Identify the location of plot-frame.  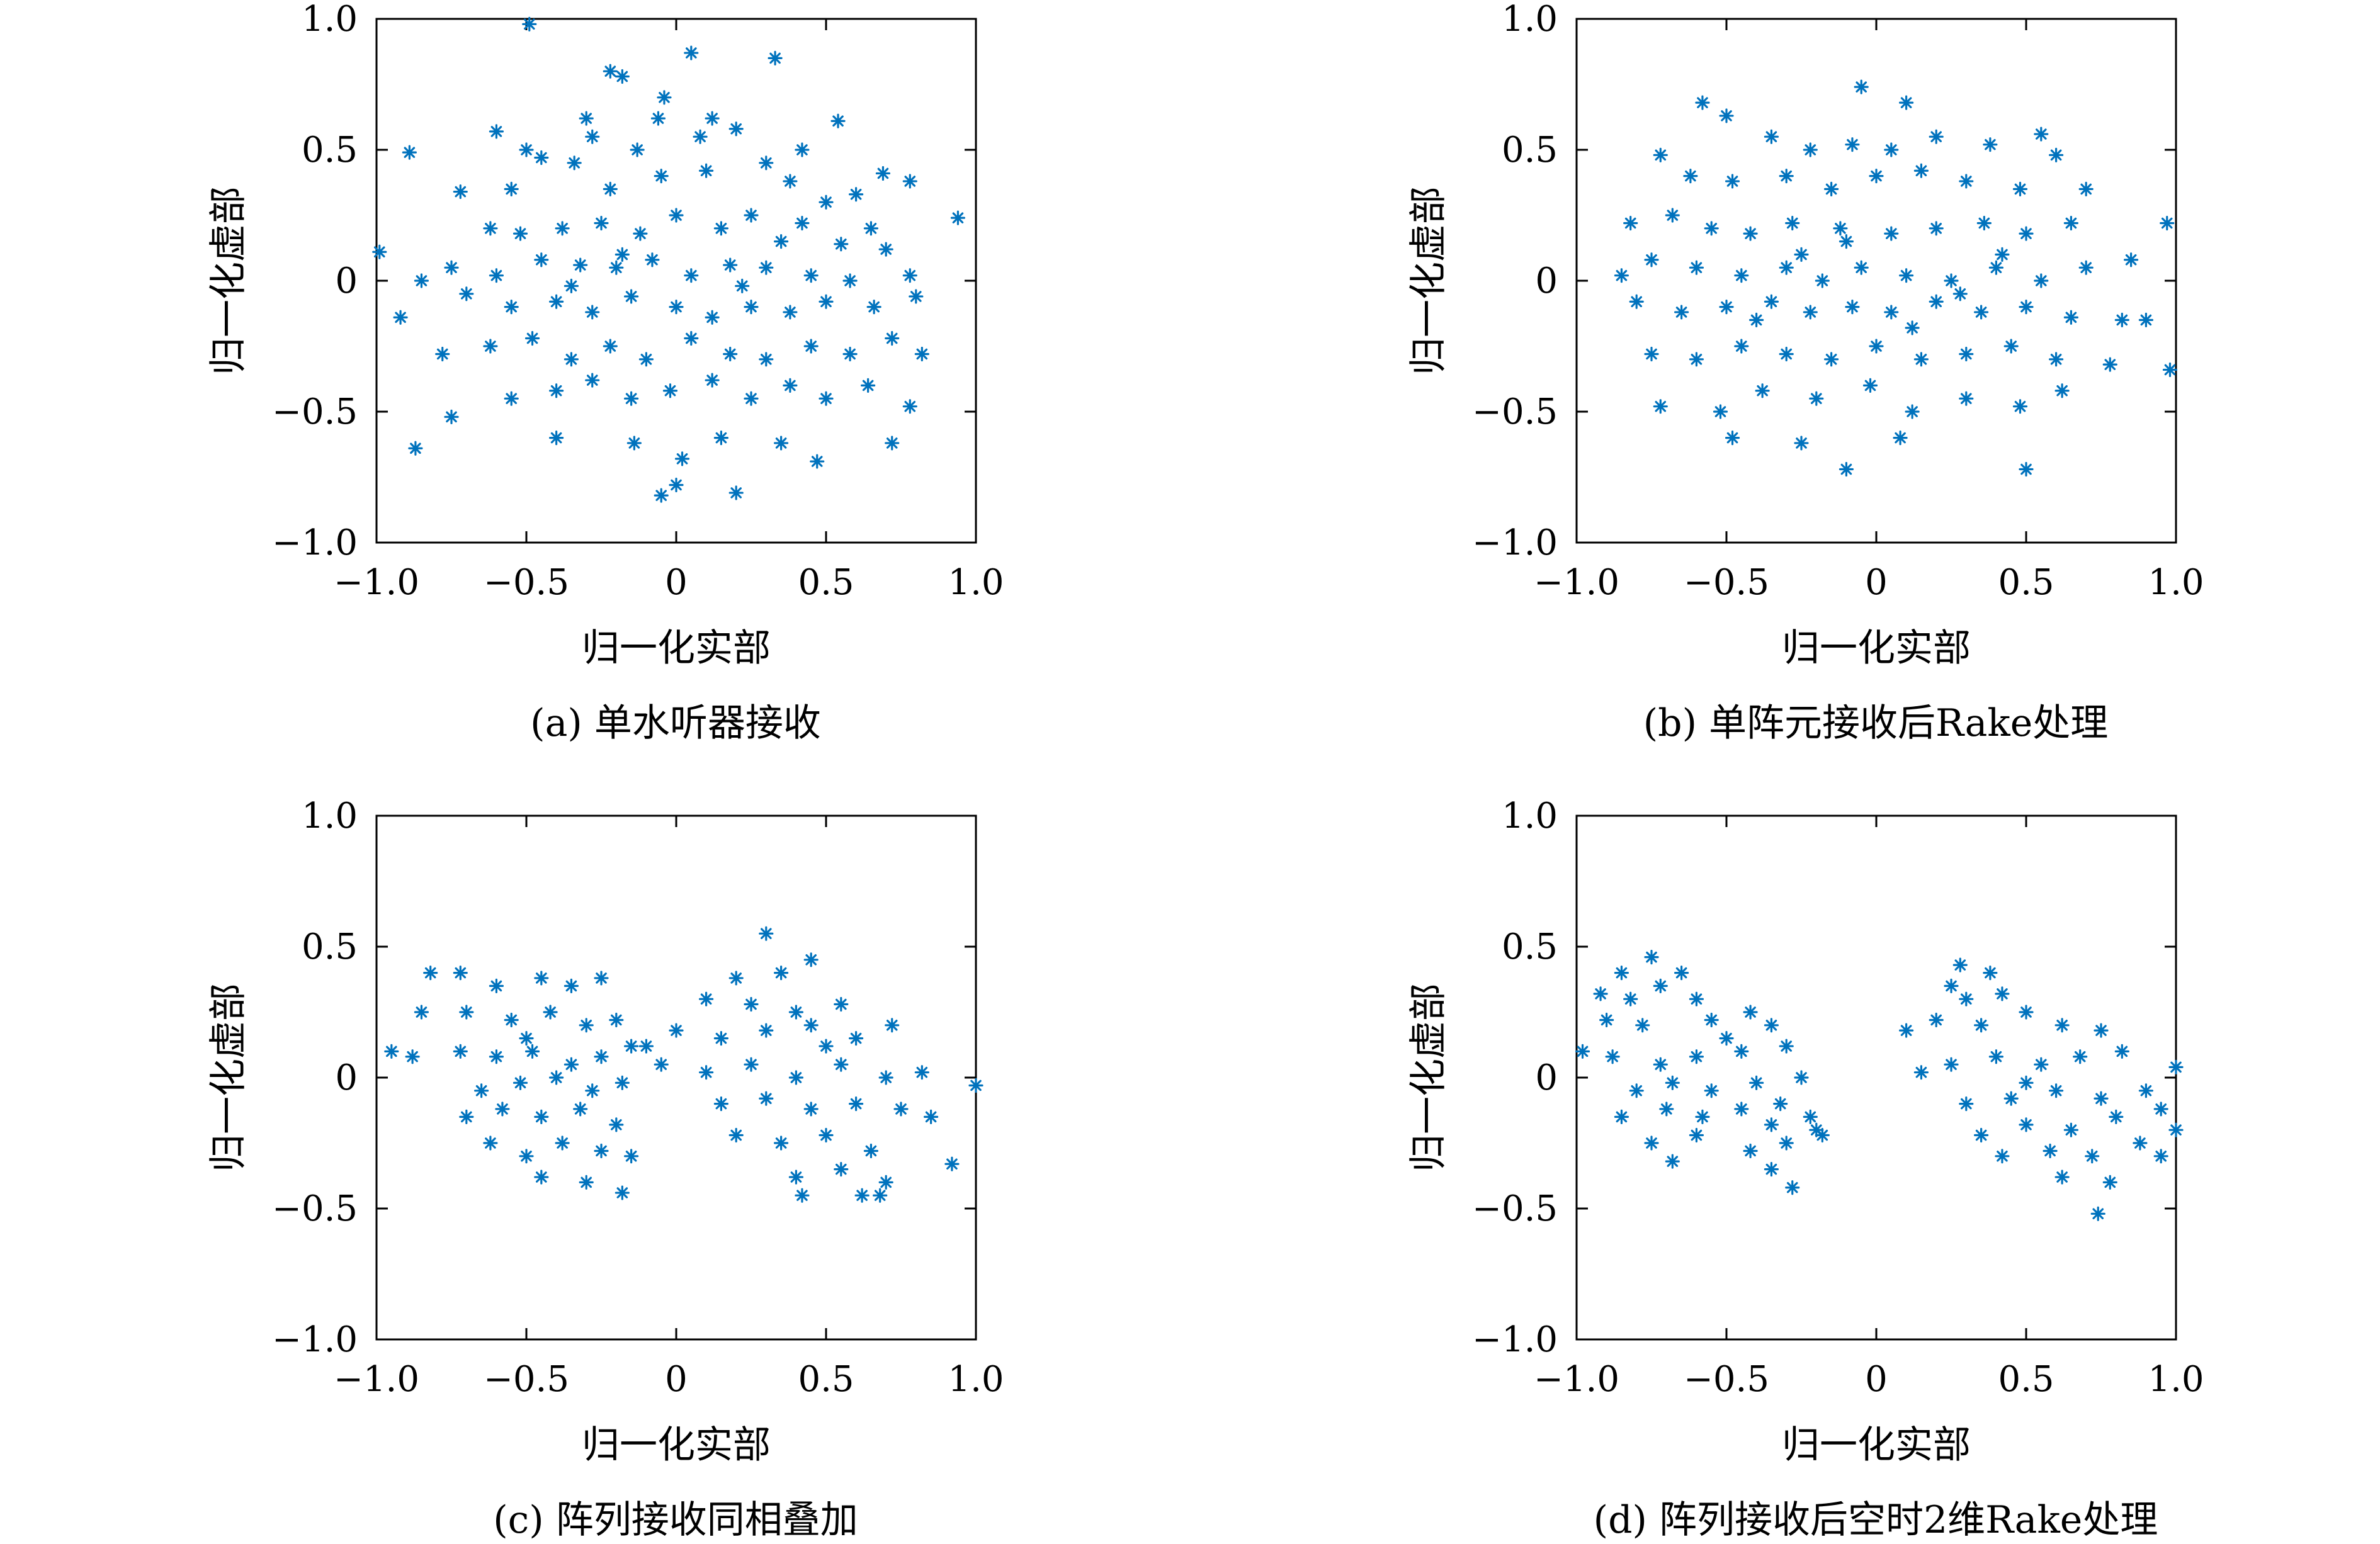
(1876, 281).